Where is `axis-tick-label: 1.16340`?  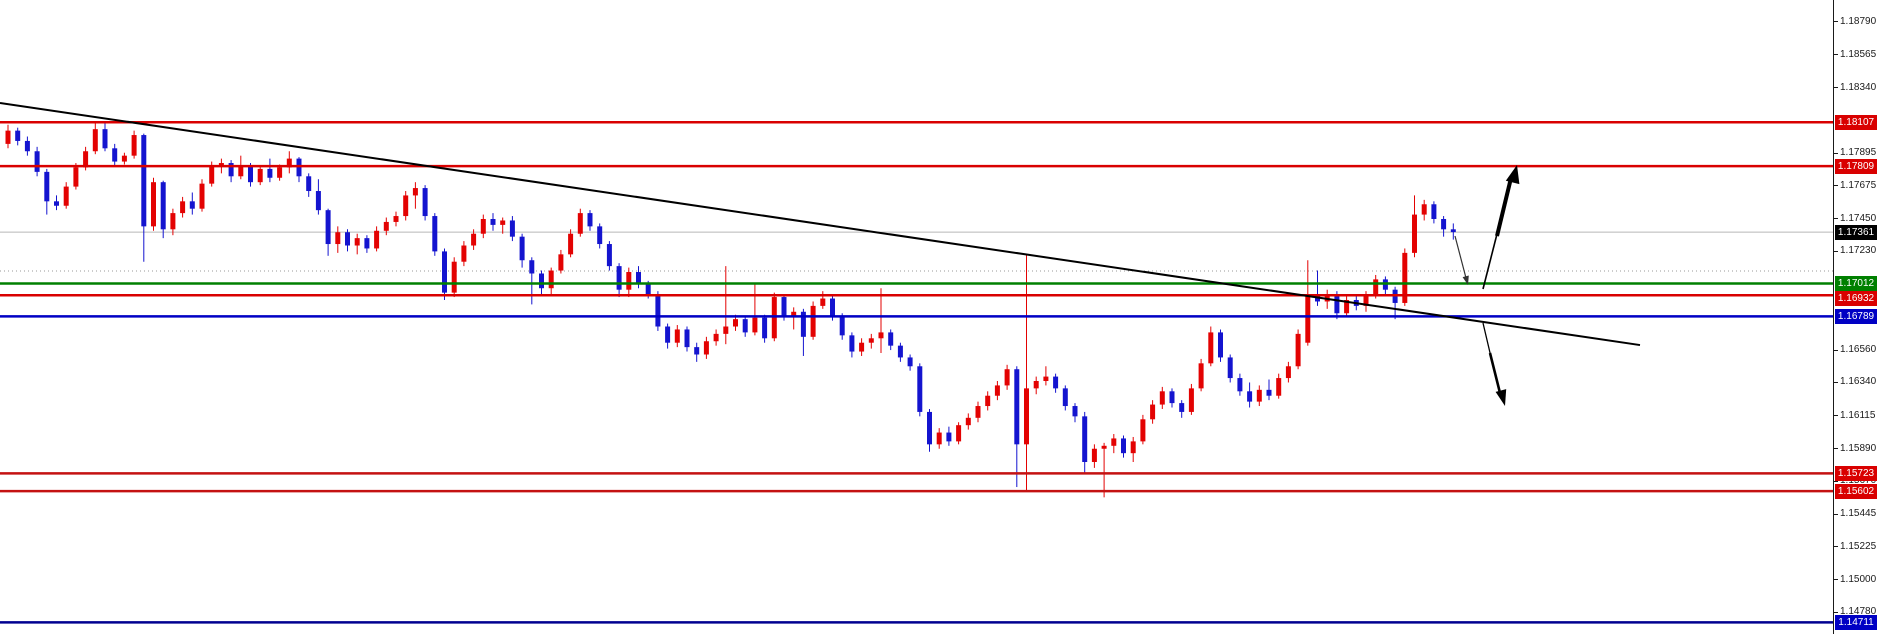
axis-tick-label: 1.16340 is located at coordinates (1858, 382).